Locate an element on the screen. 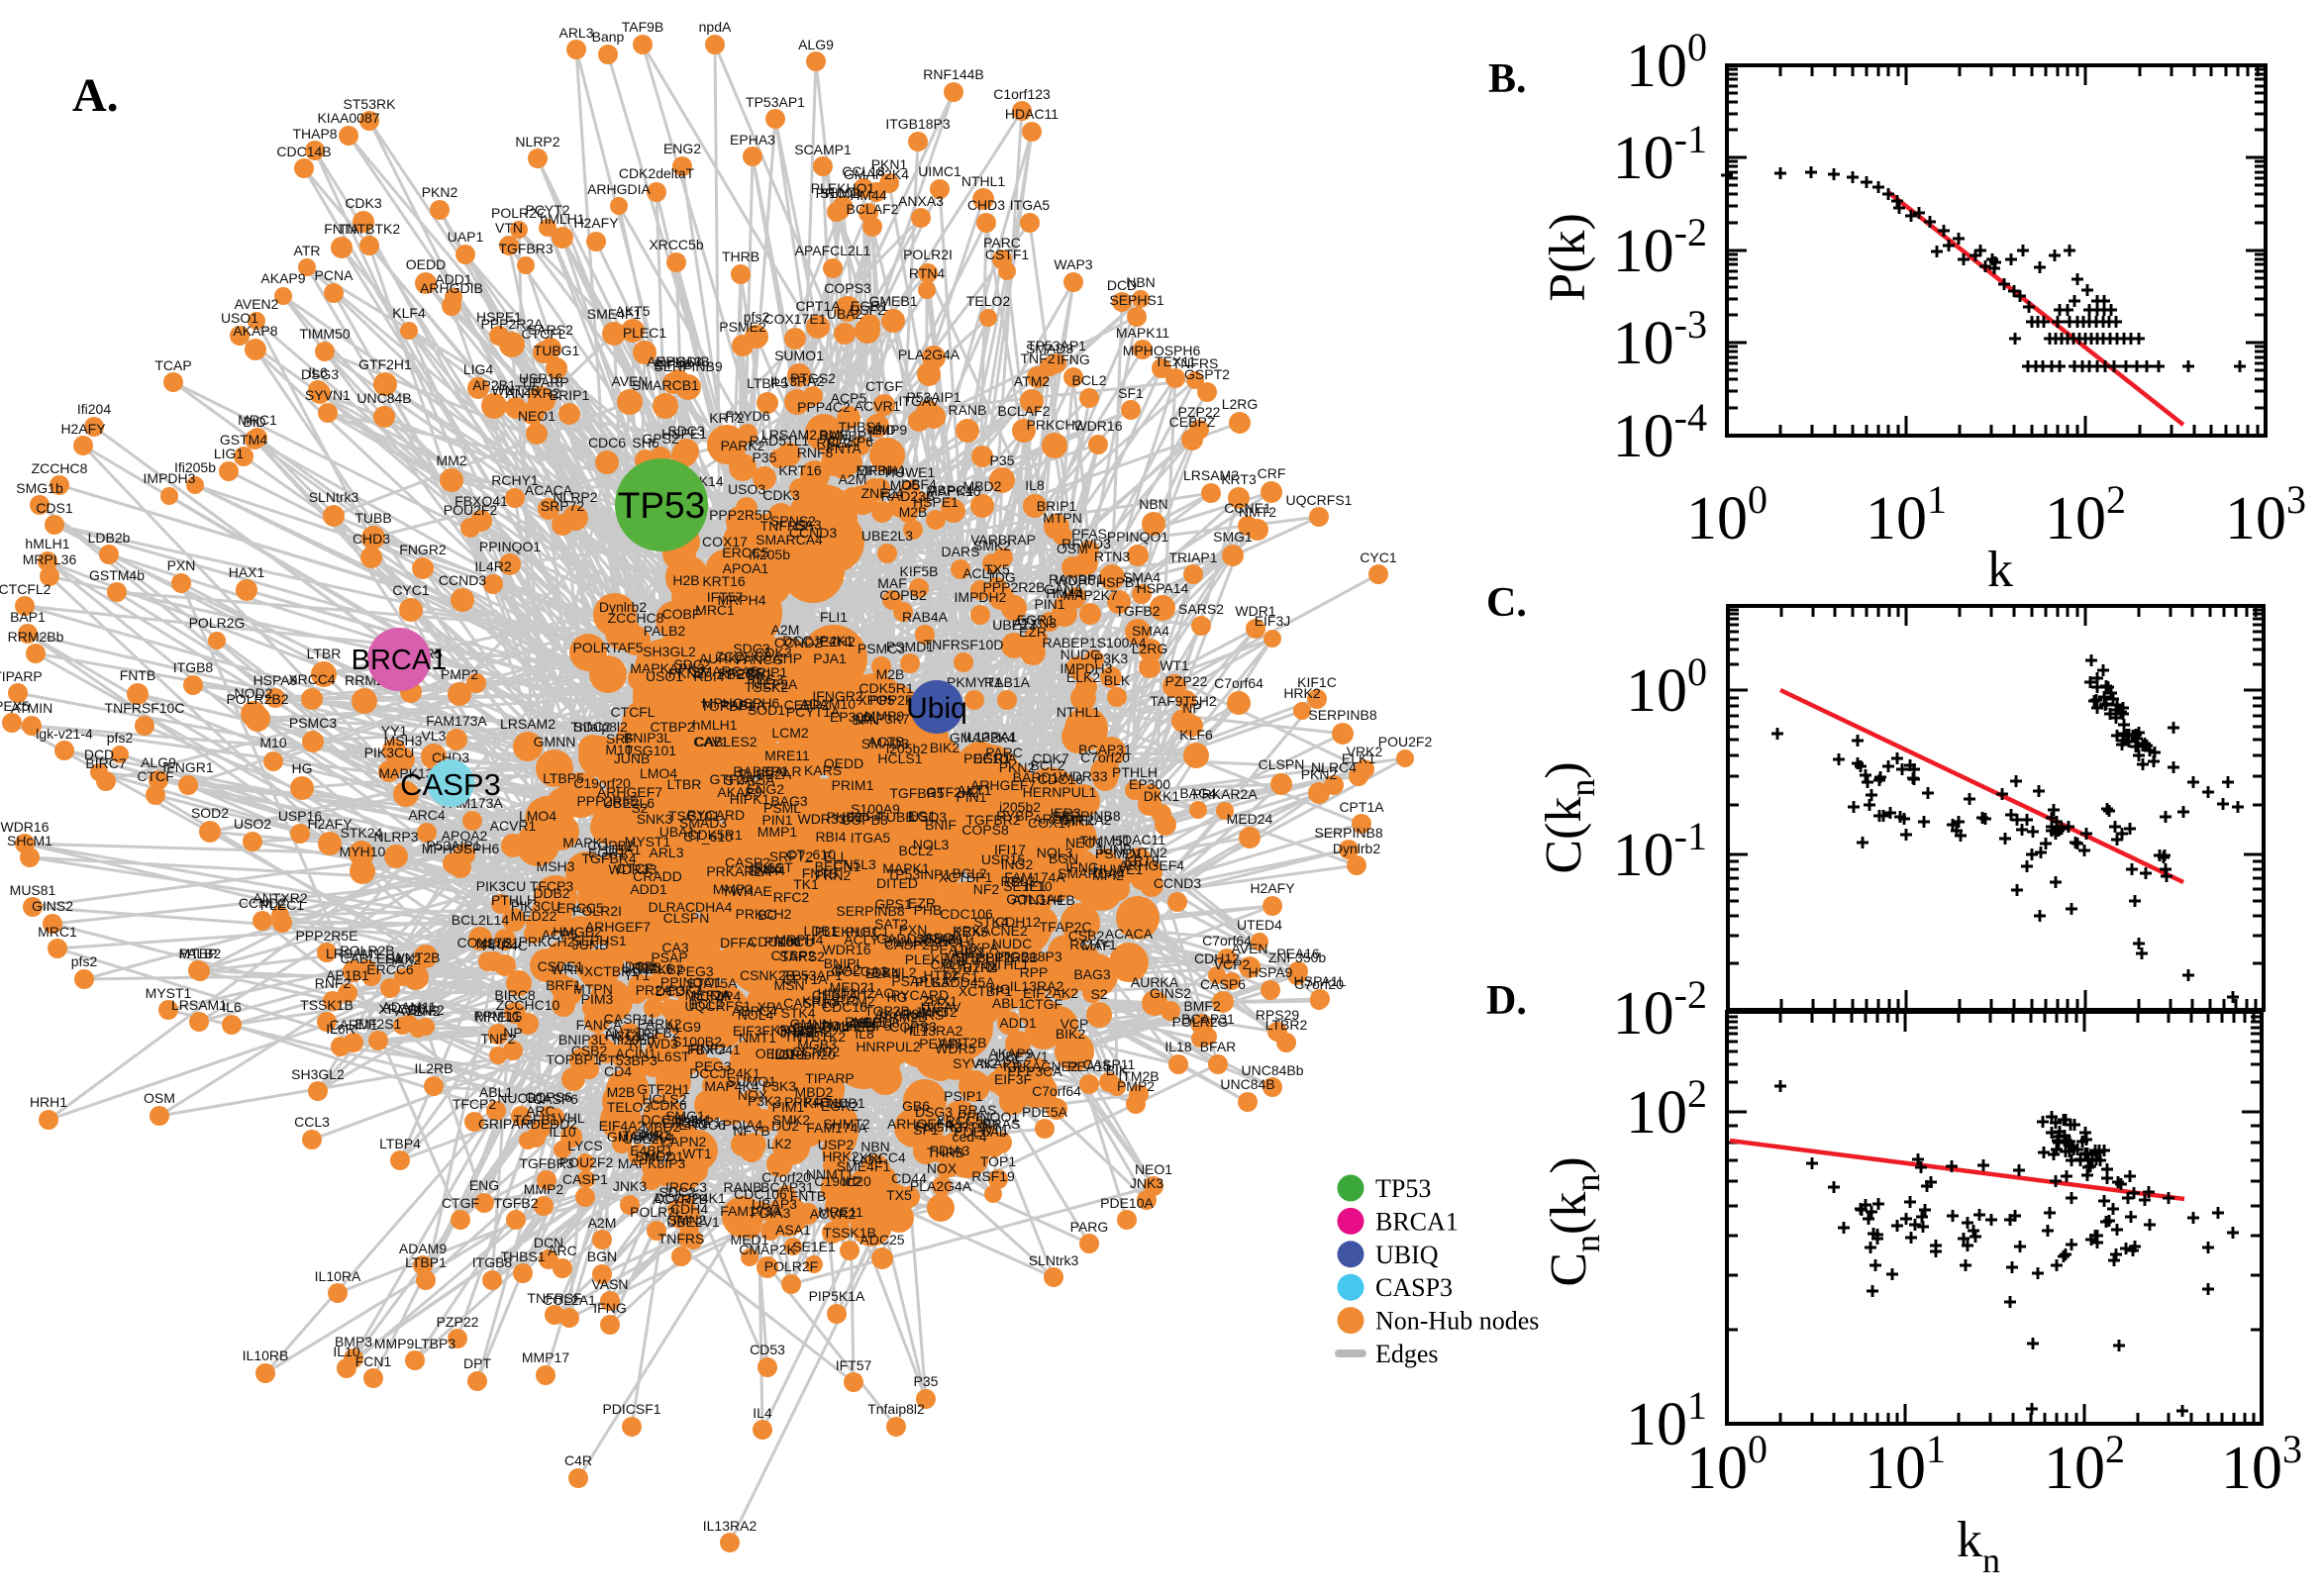 Image resolution: width=2323 pixels, height=1596 pixels. svg-text: CASP6 is located at coordinates (555, 1099).